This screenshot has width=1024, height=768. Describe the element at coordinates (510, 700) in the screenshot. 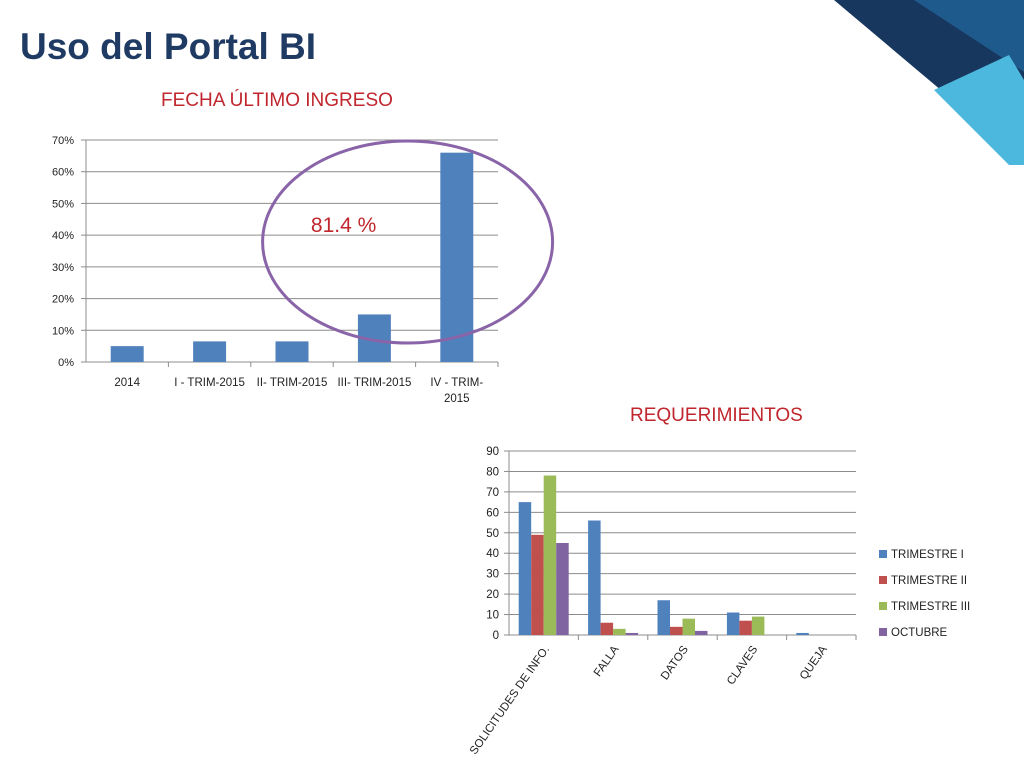

I see `x-tick-label: SOLICITUDES DE INFO.` at that location.